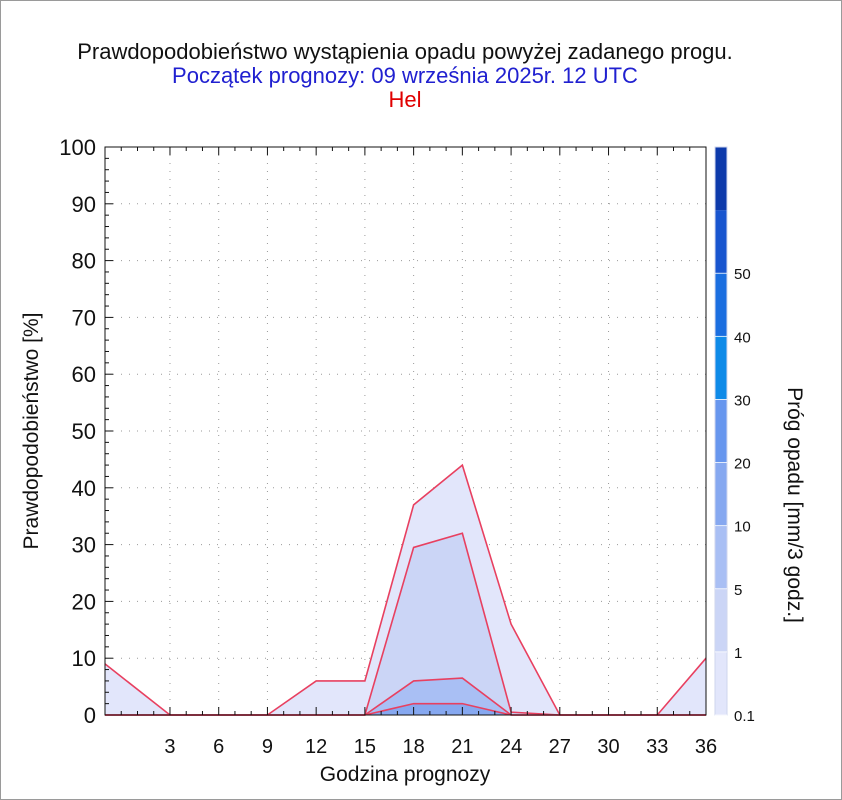 This screenshot has width=842, height=800. Describe the element at coordinates (267, 747) in the screenshot. I see `x-tick-label: 9` at that location.